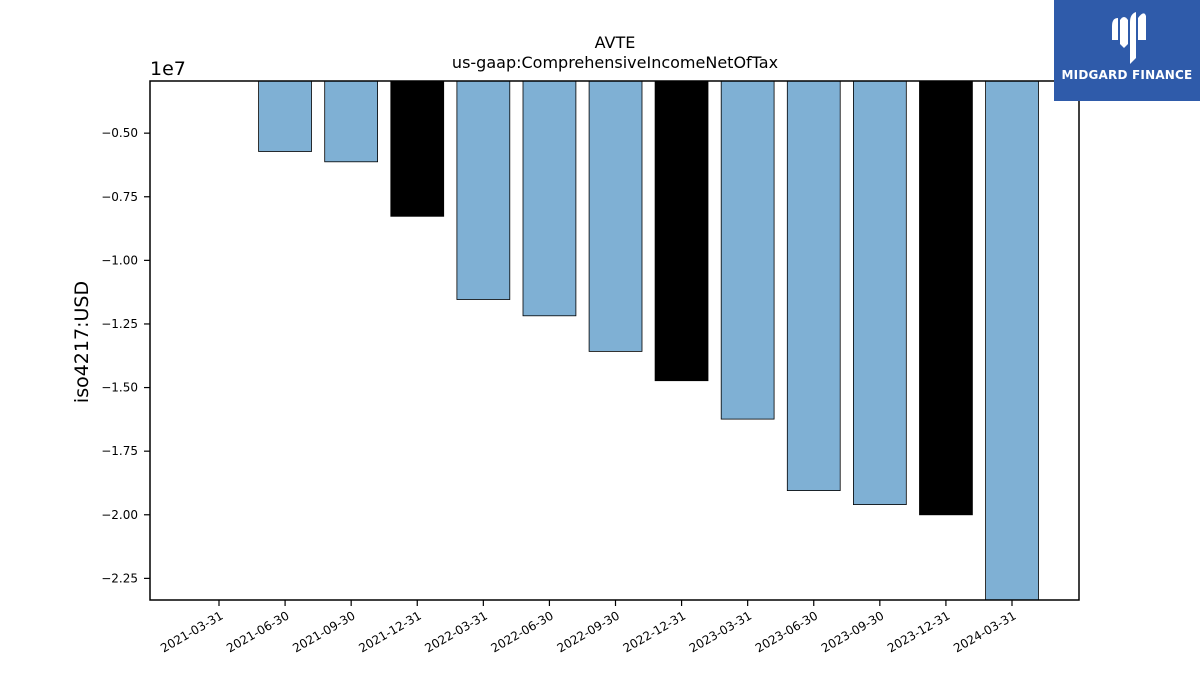 This screenshot has height=675, width=1200. Describe the element at coordinates (257, 631) in the screenshot. I see `x-tick-label: 2021-06-30` at that location.